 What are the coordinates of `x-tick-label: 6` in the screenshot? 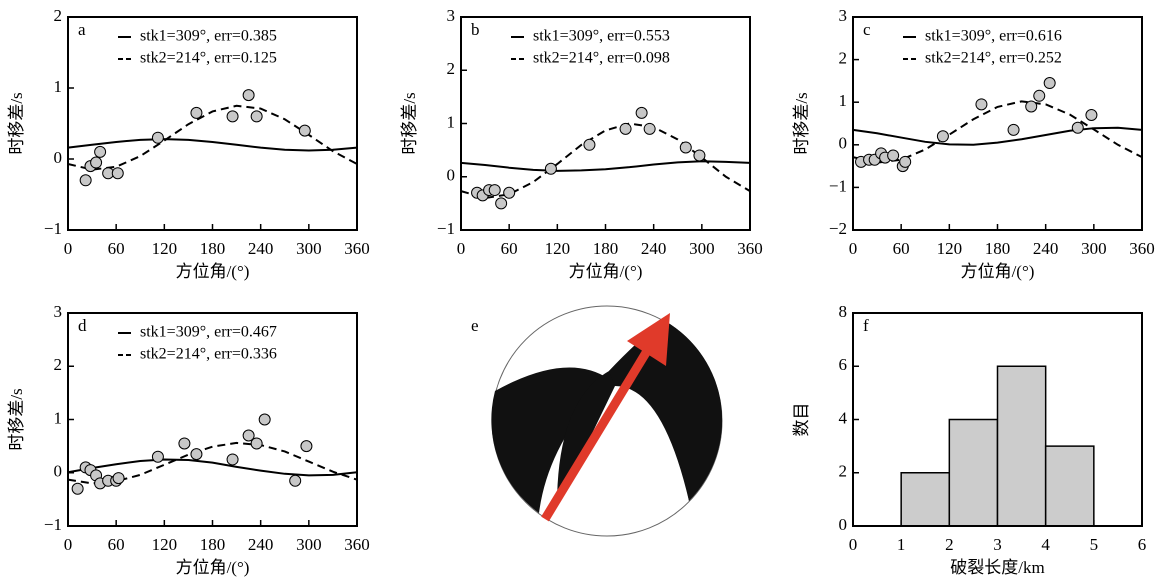 It's located at (1142, 544).